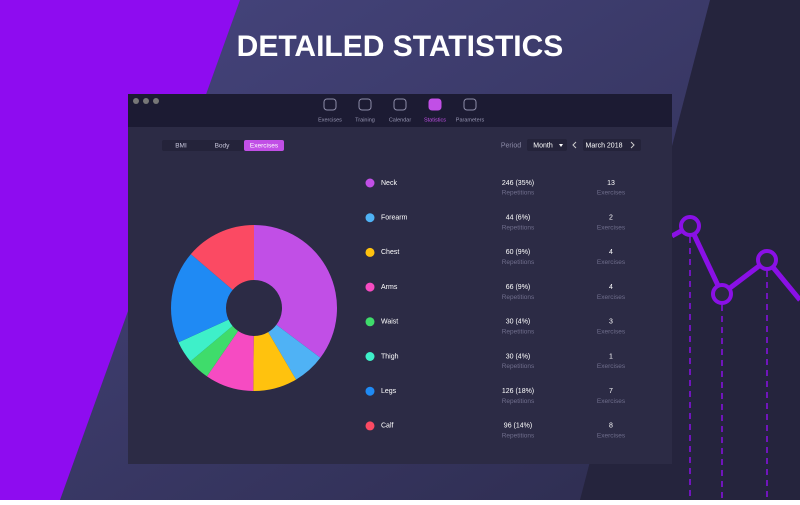 This screenshot has height=505, width=800. Describe the element at coordinates (611, 183) in the screenshot. I see `exercises-value: 13` at that location.